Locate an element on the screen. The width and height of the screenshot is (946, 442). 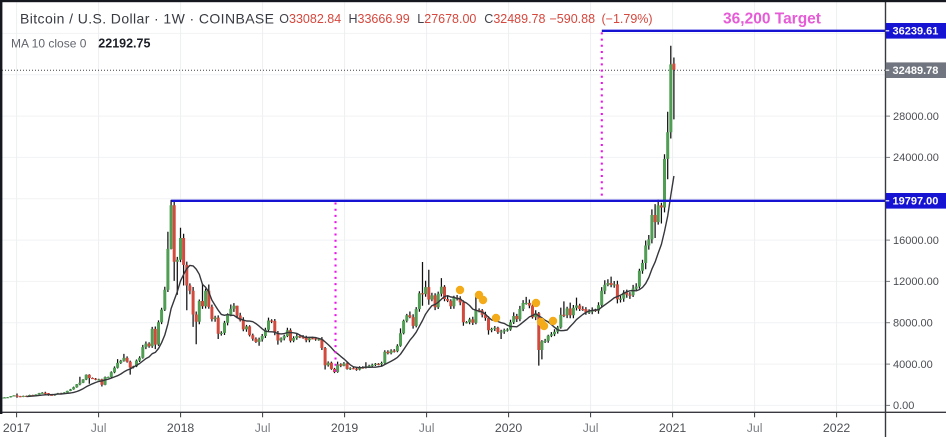
svg-text: 2020 is located at coordinates (509, 428).